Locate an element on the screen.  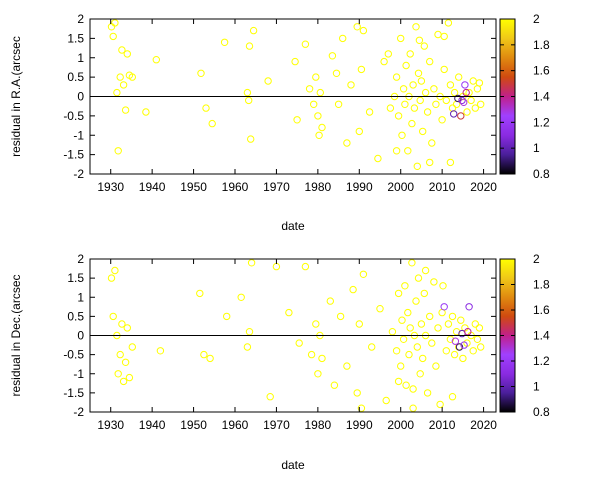
colorbar-tick-label: 1.8 is located at coordinates (541, 285).